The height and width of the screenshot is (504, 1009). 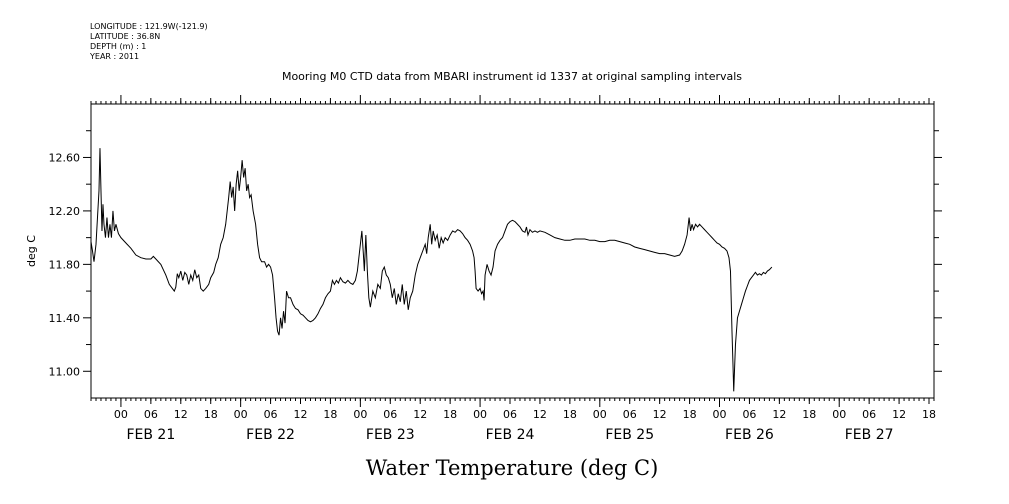 What do you see at coordinates (150, 435) in the screenshot?
I see `day-label: FEB 21` at bounding box center [150, 435].